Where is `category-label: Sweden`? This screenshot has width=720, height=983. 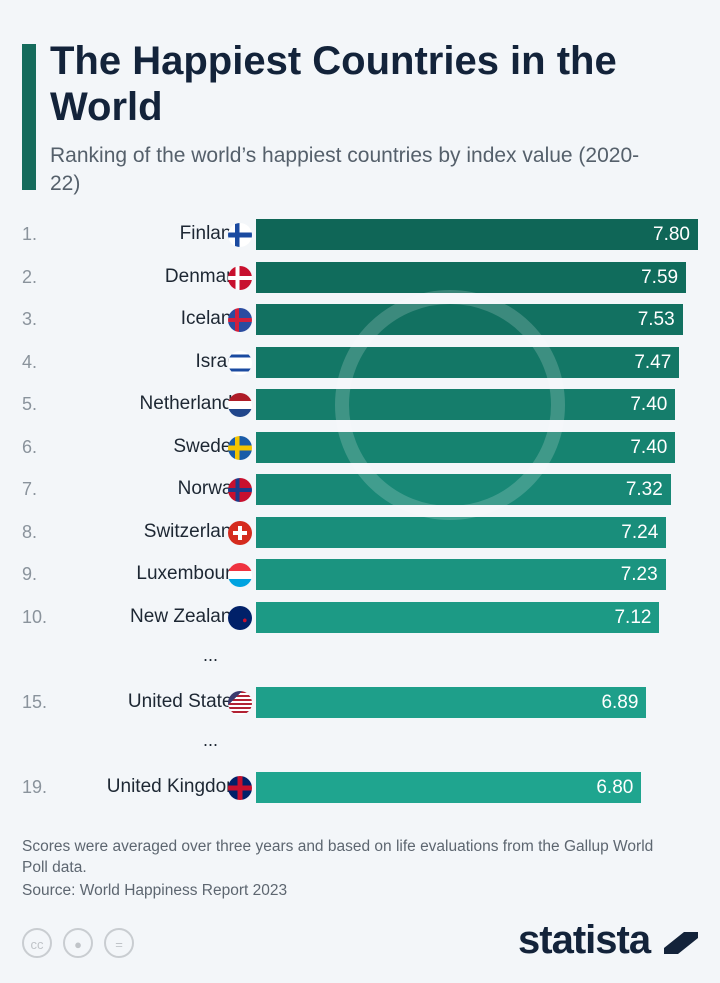 category-label: Sweden is located at coordinates (207, 446).